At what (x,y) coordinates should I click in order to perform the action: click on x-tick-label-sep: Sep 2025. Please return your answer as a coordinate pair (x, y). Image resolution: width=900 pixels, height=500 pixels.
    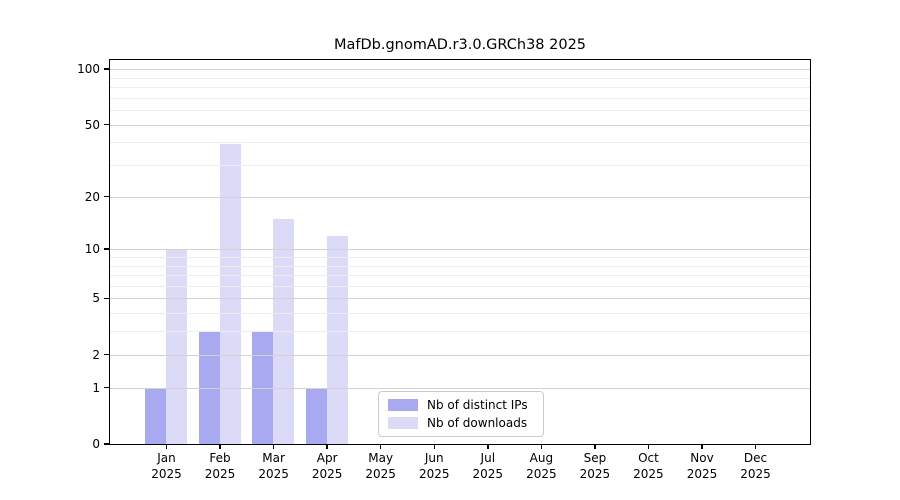
    Looking at the image, I should click on (595, 466).